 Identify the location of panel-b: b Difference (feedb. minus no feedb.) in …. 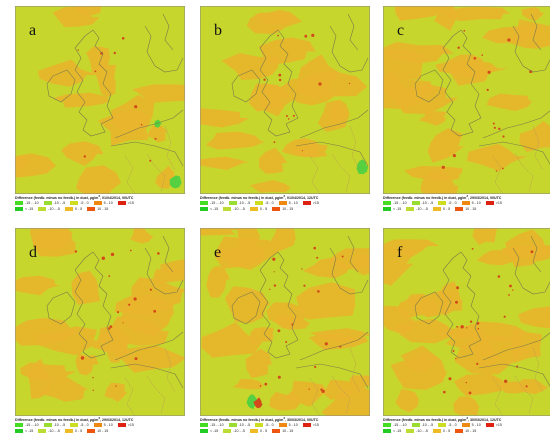
(285, 109).